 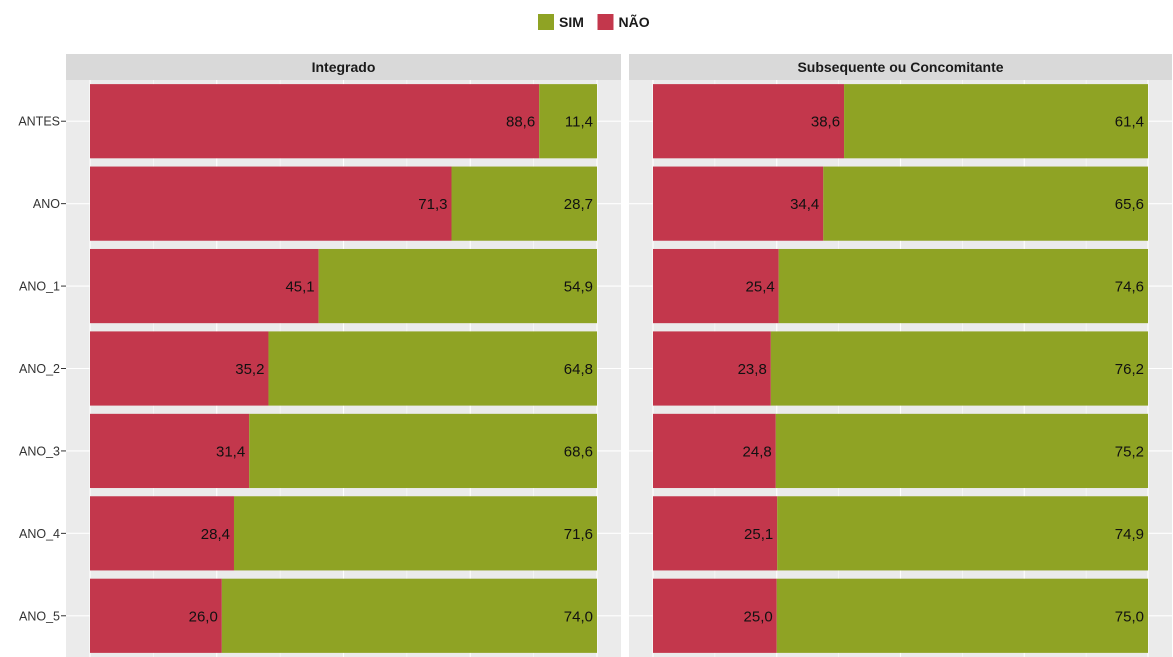 I want to click on value-label-1-0-0: 38,6, so click(x=825, y=122).